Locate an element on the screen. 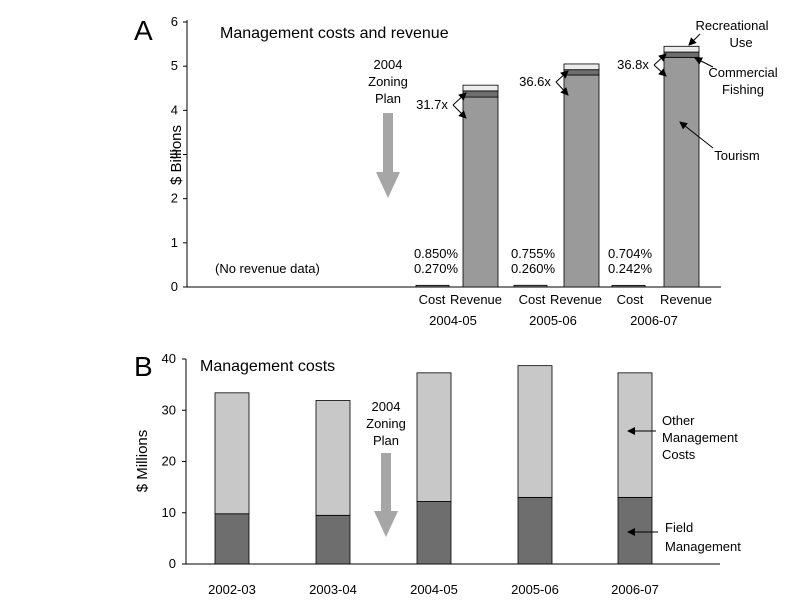 This screenshot has width=787, height=602. panel-b-y-tick-label: 40 is located at coordinates (169, 358).